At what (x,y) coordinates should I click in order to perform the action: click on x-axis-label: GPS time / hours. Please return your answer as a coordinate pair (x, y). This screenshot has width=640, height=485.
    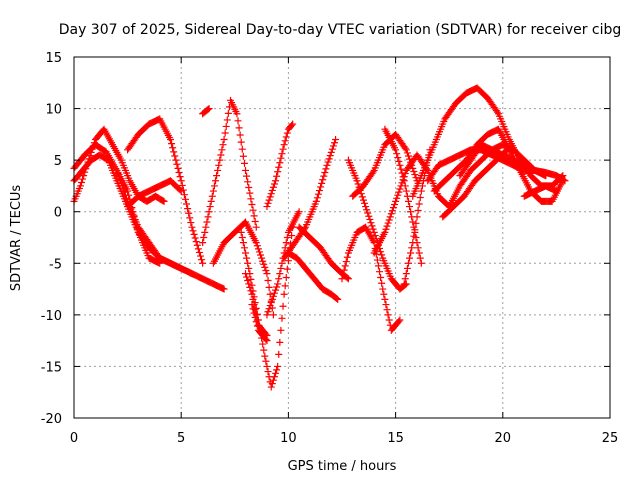
    Looking at the image, I should click on (342, 466).